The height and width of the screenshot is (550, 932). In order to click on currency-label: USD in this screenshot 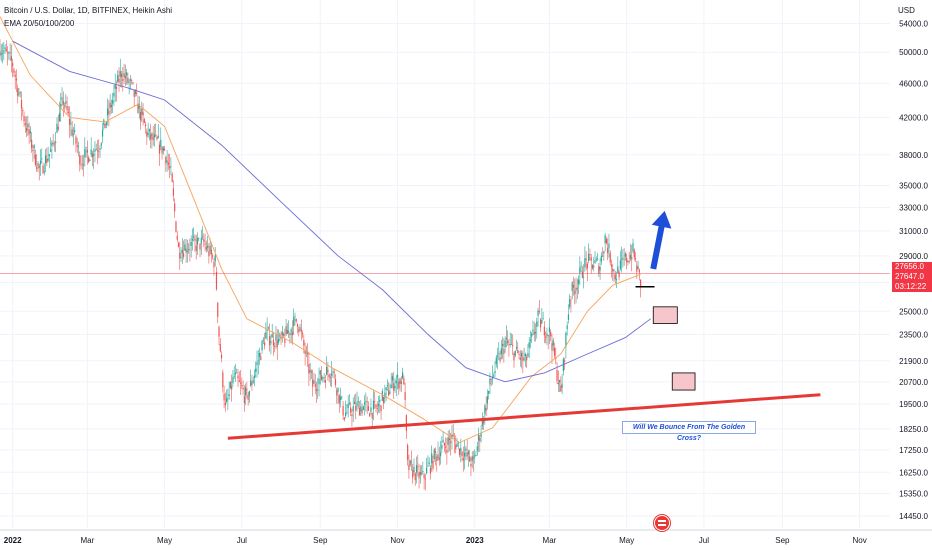, I will do `click(906, 10)`.